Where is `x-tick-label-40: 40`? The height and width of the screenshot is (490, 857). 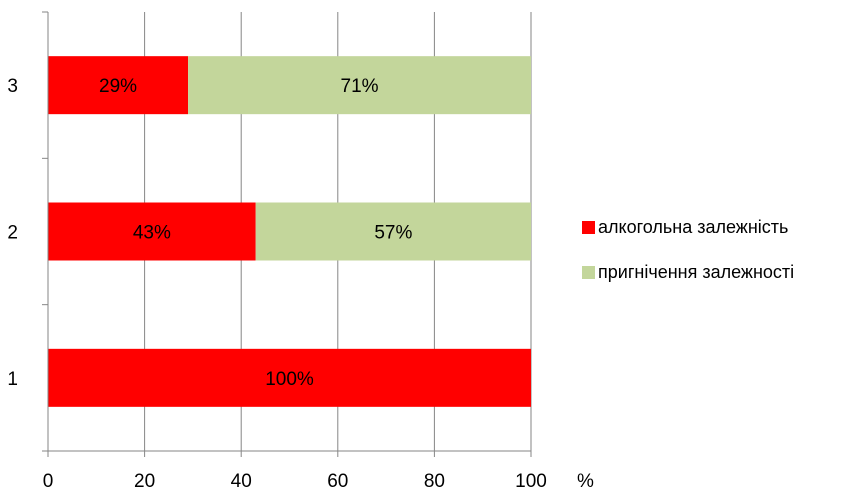
x-tick-label-40: 40 is located at coordinates (241, 480).